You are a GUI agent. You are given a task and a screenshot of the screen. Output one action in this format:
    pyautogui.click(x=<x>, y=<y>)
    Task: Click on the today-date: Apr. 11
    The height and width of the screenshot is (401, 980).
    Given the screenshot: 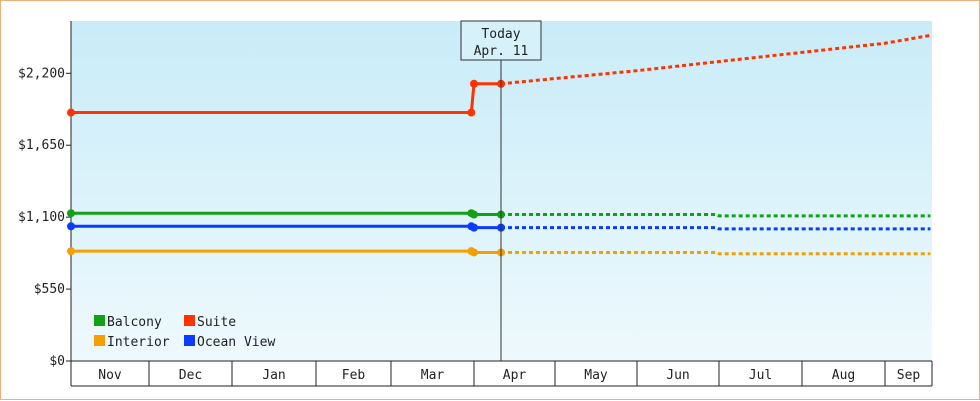 What is the action you would take?
    pyautogui.click(x=501, y=51)
    